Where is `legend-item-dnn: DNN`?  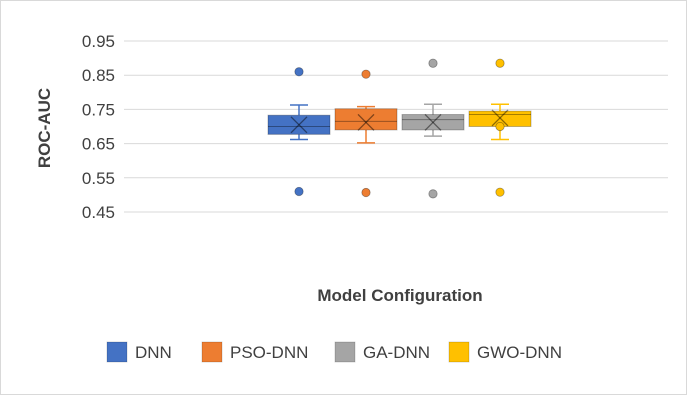
legend-item-dnn: DNN is located at coordinates (139, 352).